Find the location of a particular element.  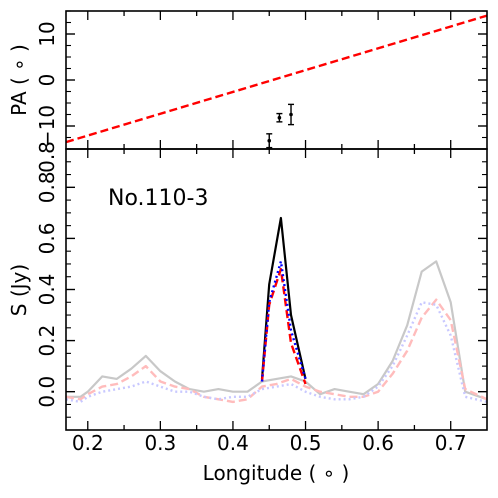

flux-y-tick-label: 0.4 is located at coordinates (47, 290).